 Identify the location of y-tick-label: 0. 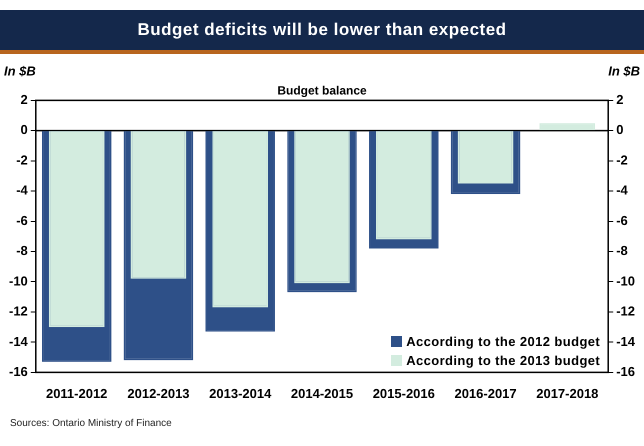
(24, 130).